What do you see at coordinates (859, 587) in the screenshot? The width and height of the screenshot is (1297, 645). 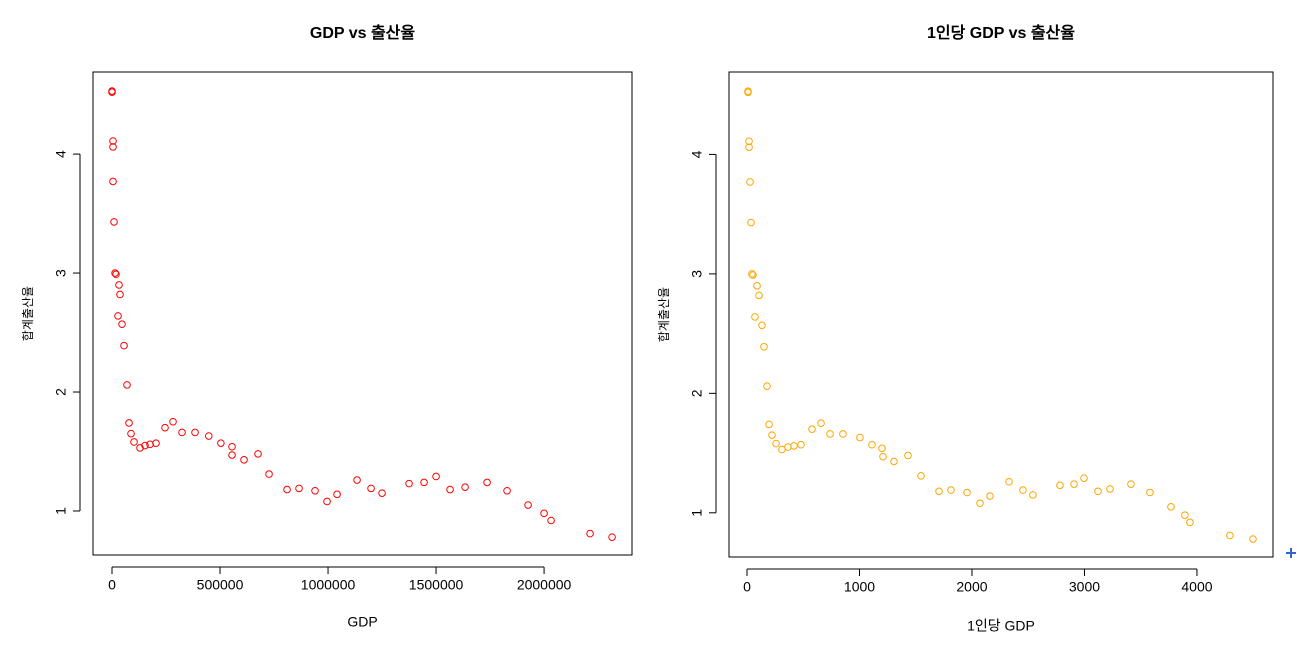 I see `x-tick-label: 1000` at bounding box center [859, 587].